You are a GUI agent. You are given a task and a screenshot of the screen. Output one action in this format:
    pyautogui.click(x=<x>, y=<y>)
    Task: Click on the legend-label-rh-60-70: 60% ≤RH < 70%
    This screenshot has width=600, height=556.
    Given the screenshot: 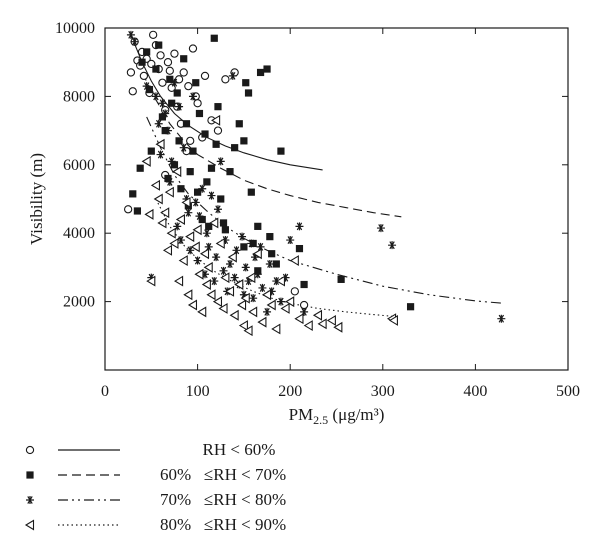 What is the action you would take?
    pyautogui.click(x=223, y=474)
    